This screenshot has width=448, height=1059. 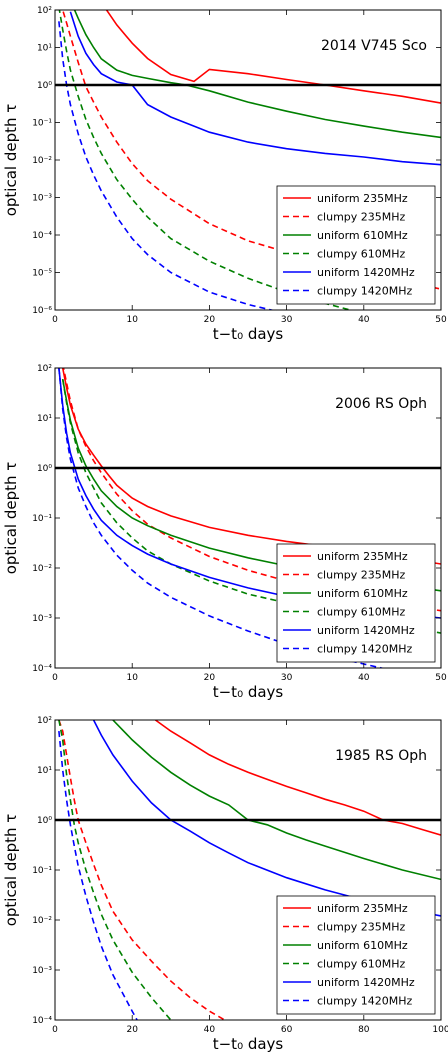 I want to click on x-tick-label: 60, so click(x=287, y=1030).